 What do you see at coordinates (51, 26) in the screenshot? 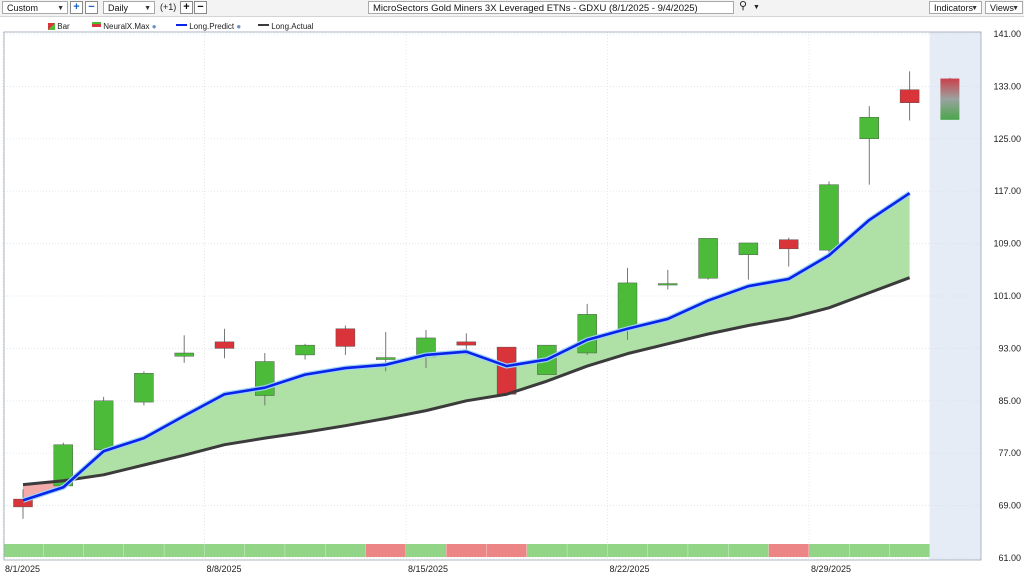
I see `bar-swatch-icon` at bounding box center [51, 26].